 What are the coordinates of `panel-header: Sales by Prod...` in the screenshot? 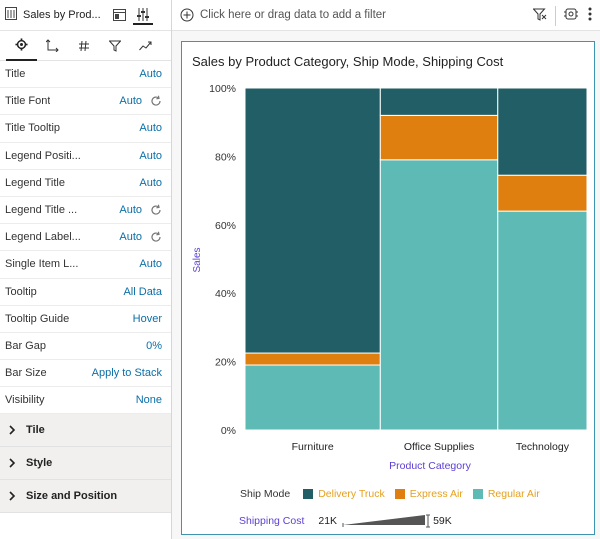 It's located at (85, 15).